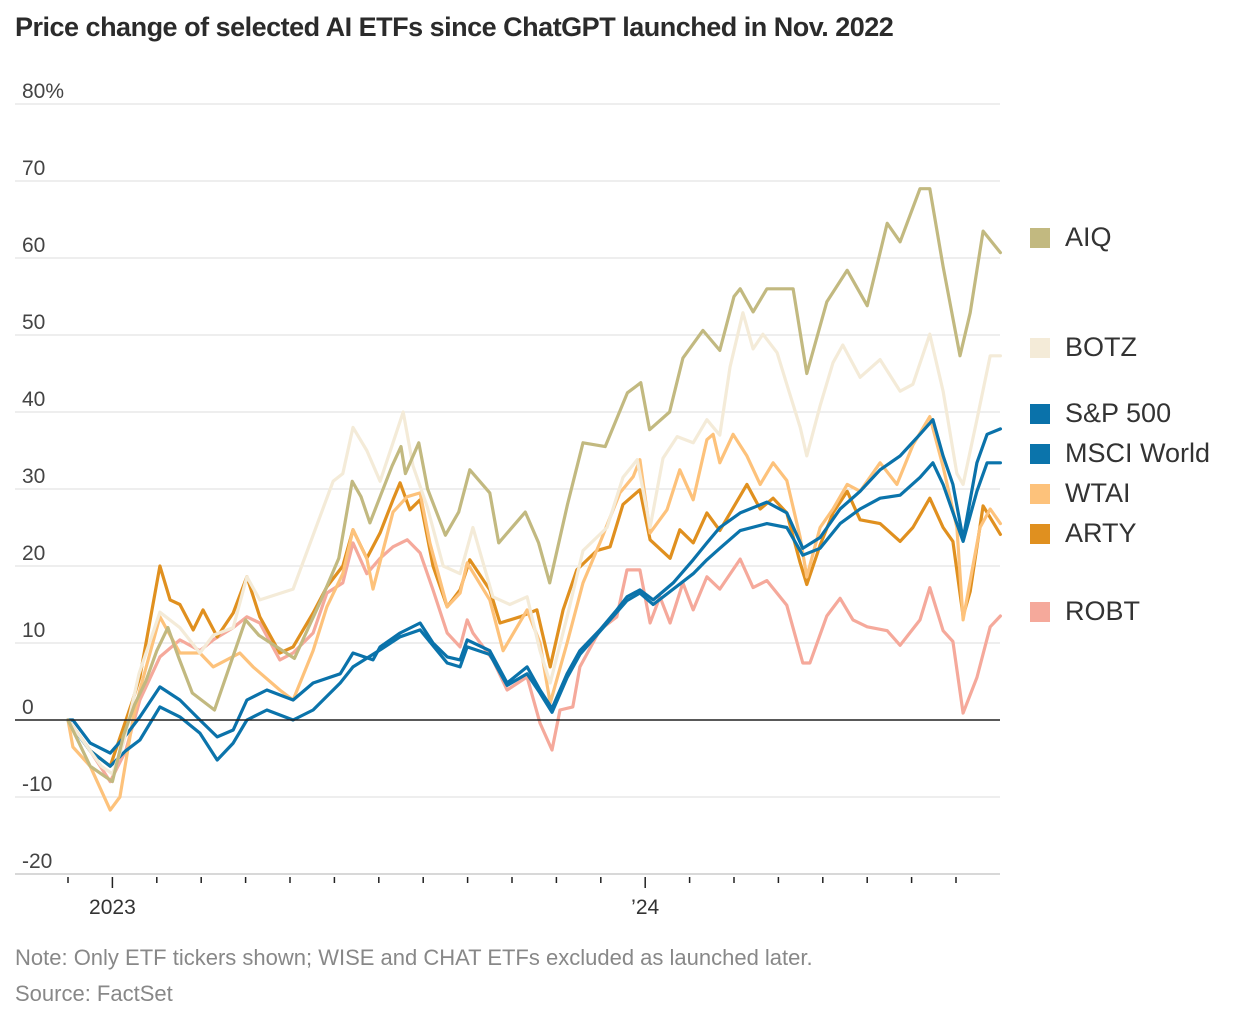  Describe the element at coordinates (37, 861) in the screenshot. I see `y-tick-label: -20` at that location.